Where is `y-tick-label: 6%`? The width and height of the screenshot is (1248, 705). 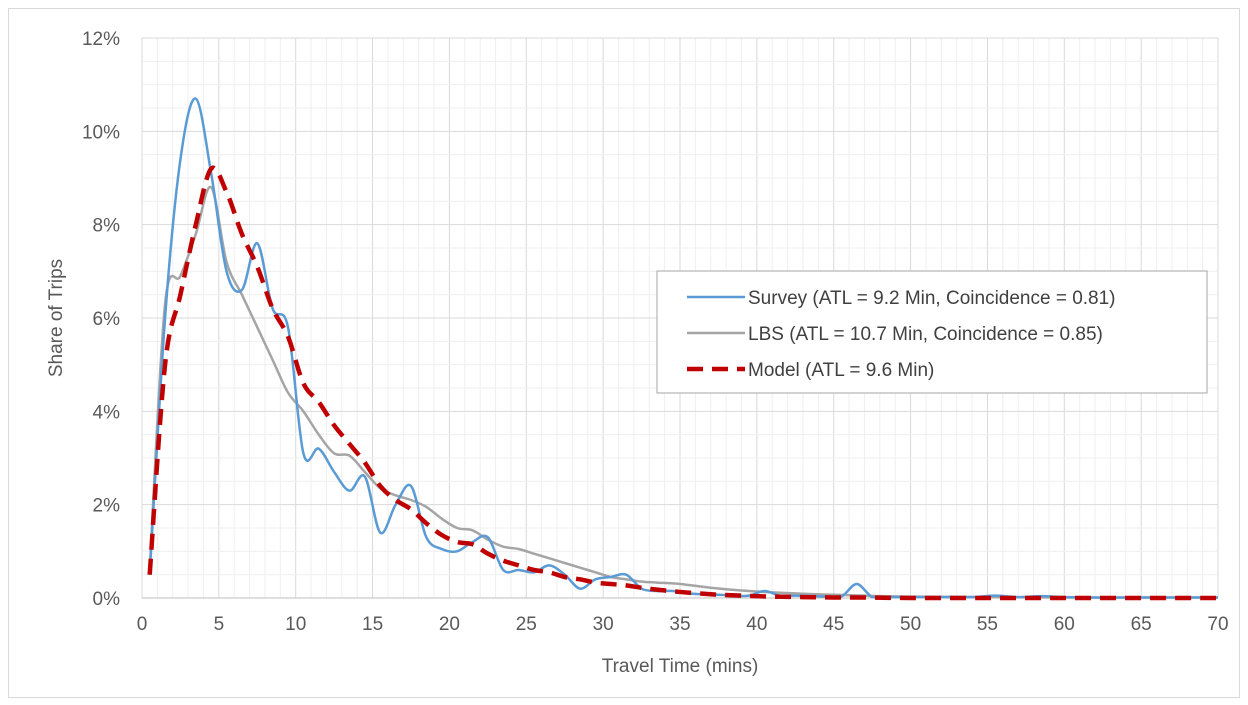 y-tick-label: 6% is located at coordinates (107, 319).